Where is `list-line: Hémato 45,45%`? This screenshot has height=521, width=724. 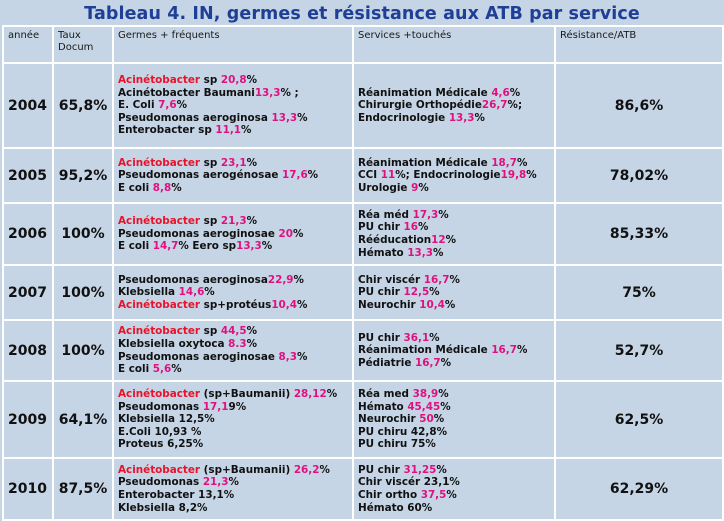 list-line: Hémato 45,45% is located at coordinates (454, 407).